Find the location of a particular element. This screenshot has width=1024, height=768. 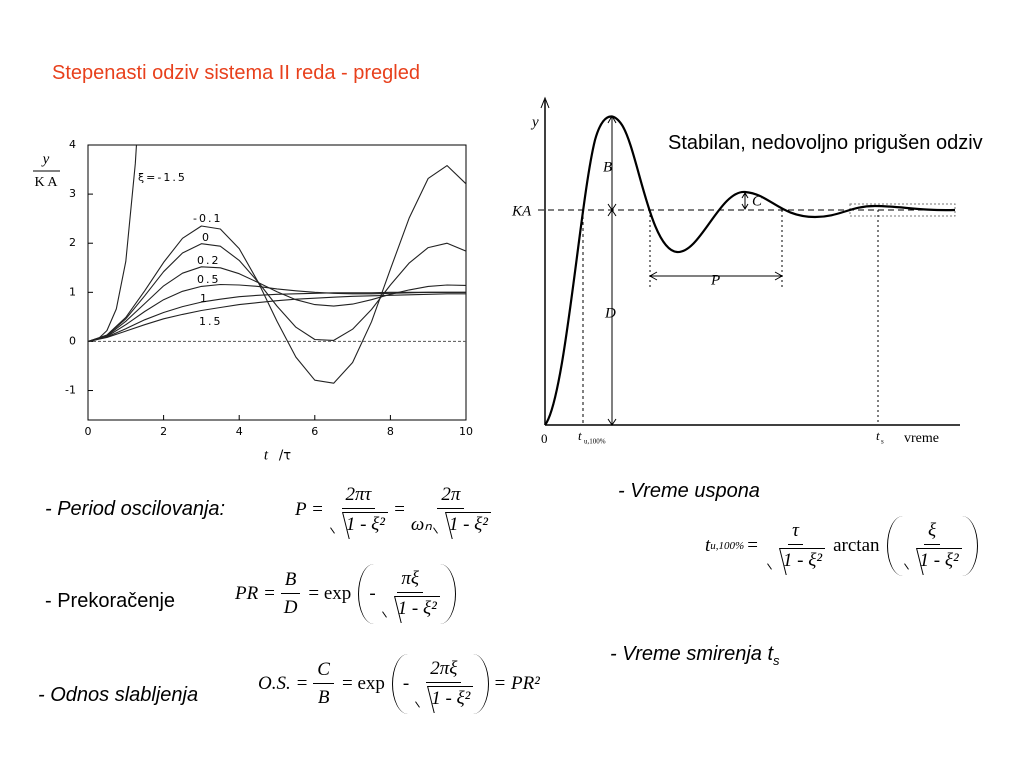

fraction: 2πτ 1 - ξ² is located at coordinates (359, 510).